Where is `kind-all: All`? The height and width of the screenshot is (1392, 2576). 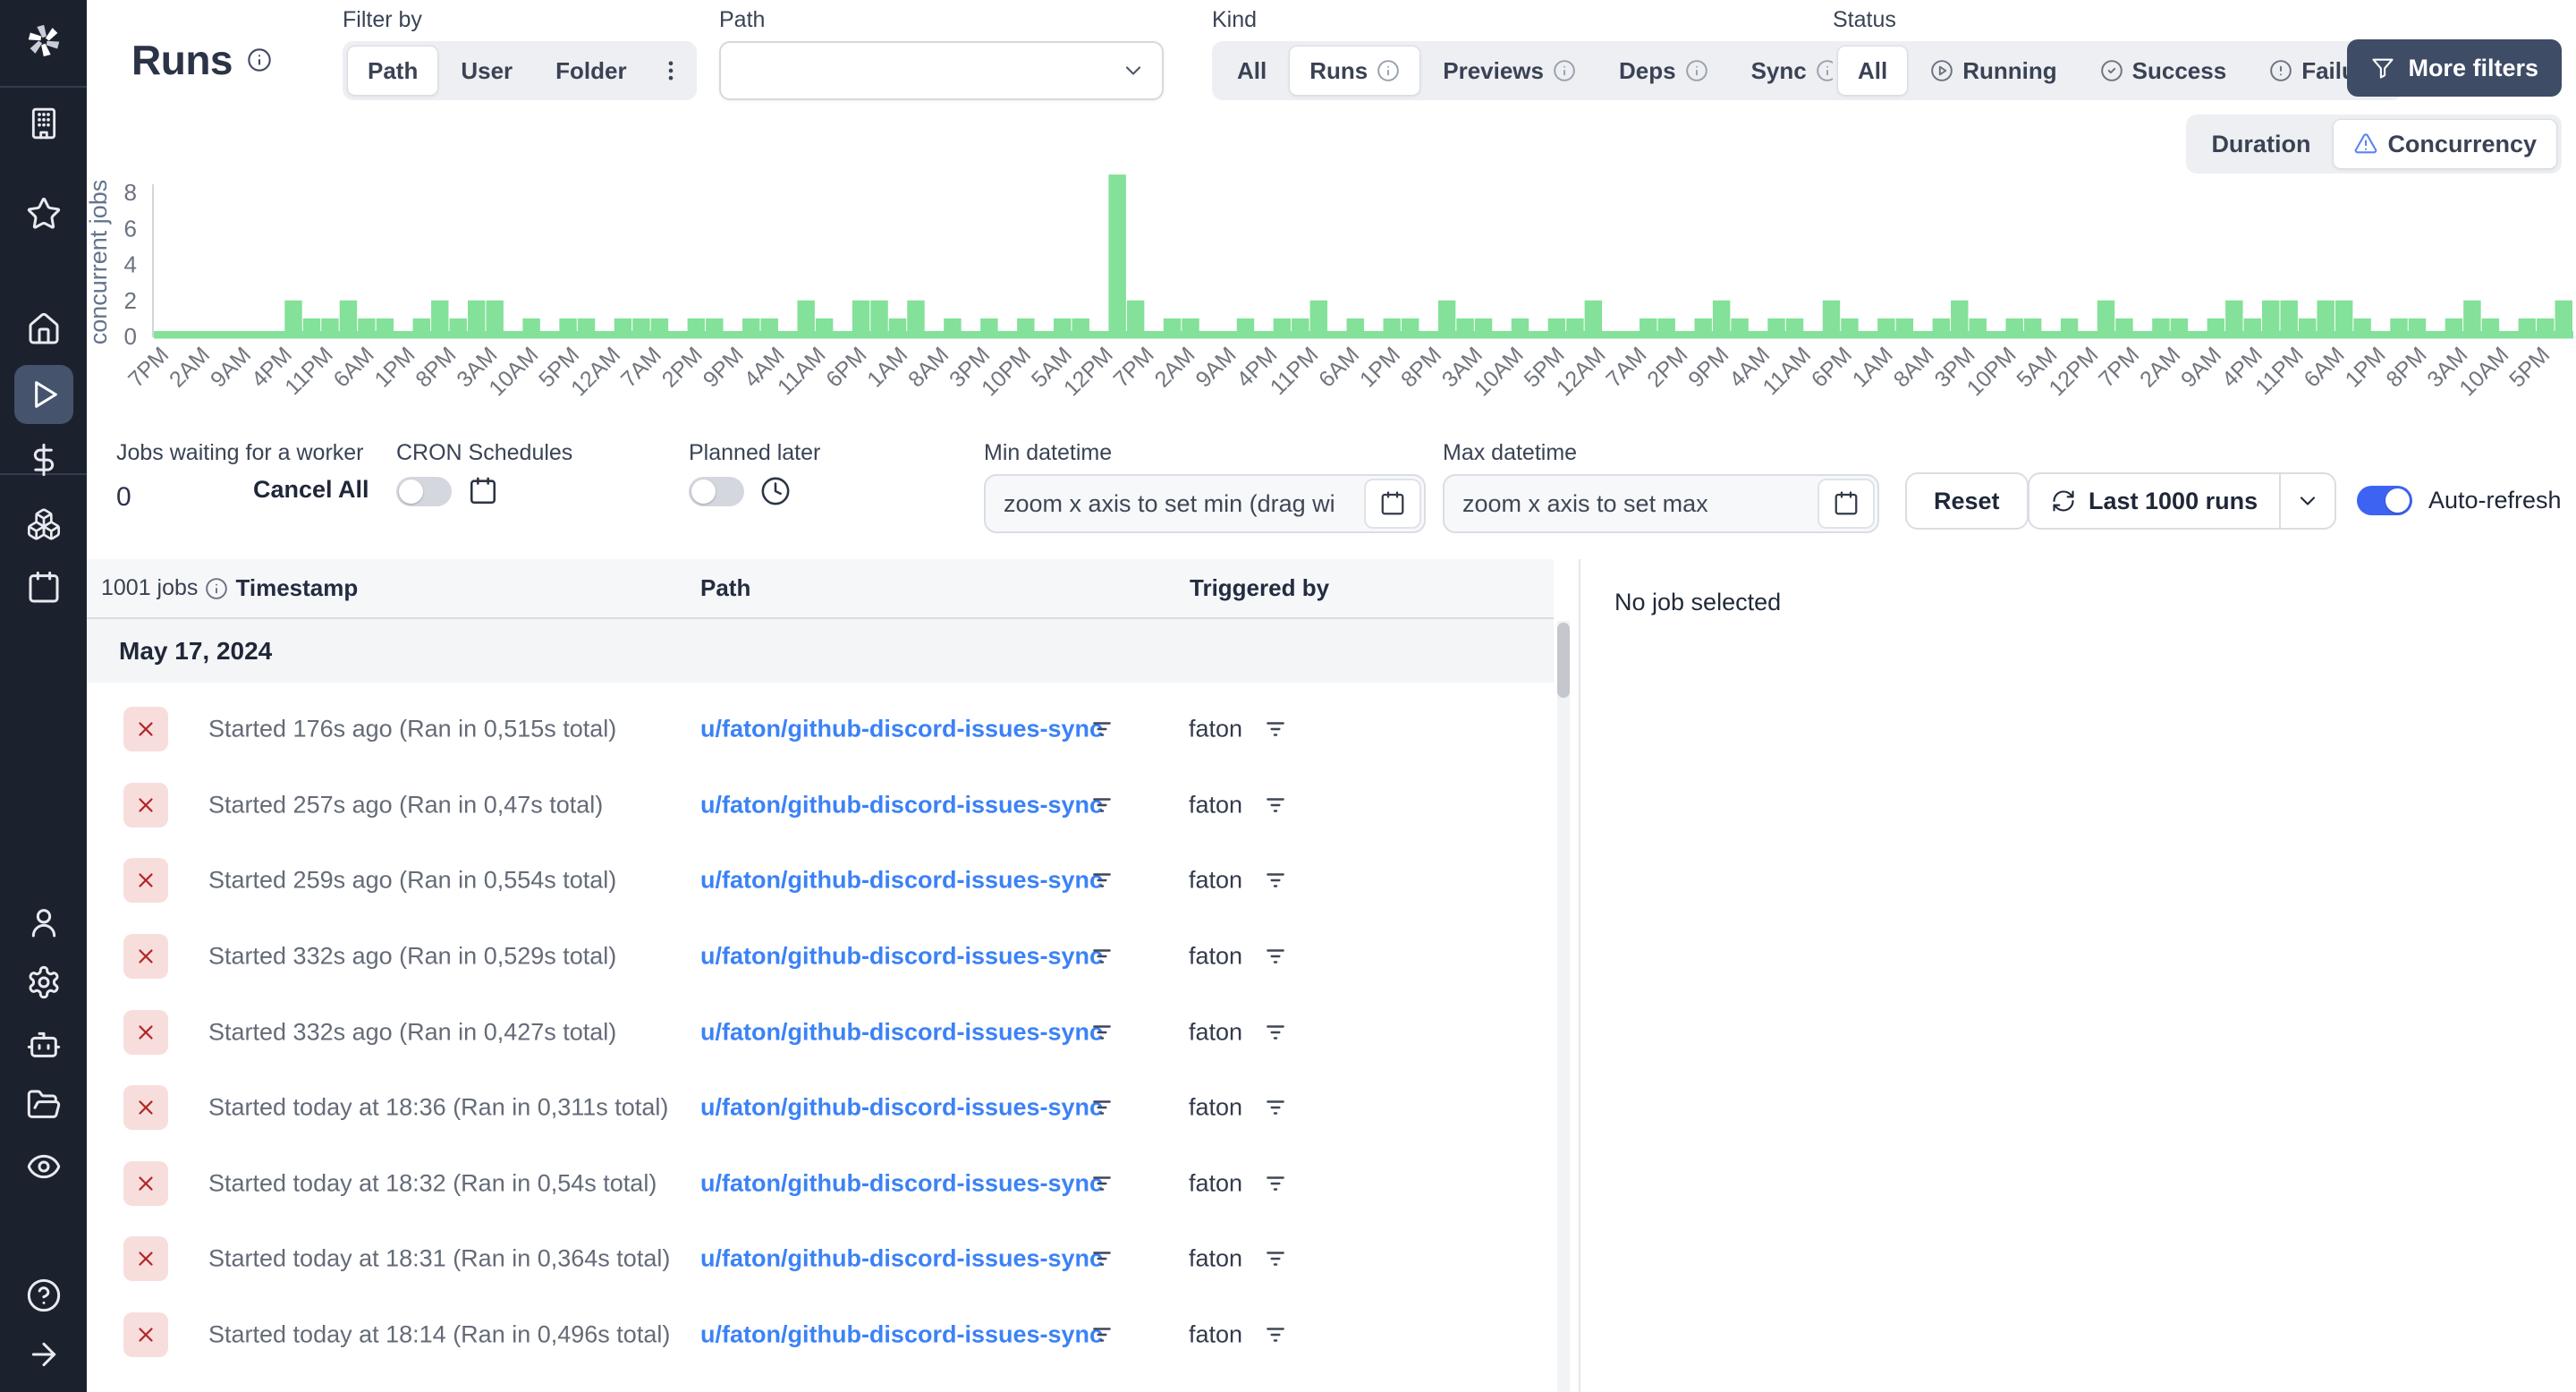
kind-all: All is located at coordinates (1252, 70).